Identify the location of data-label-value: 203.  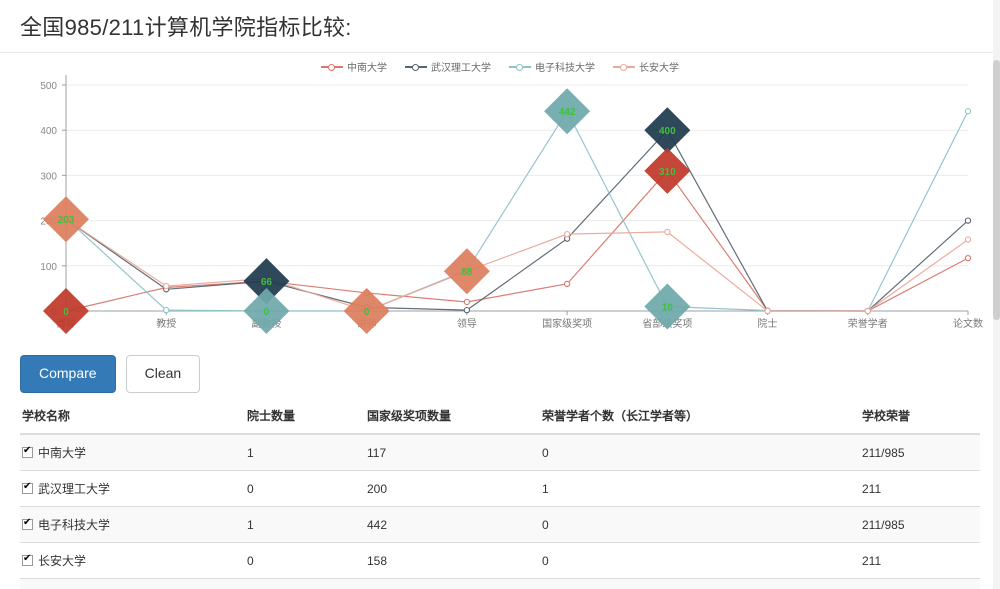
(66, 220).